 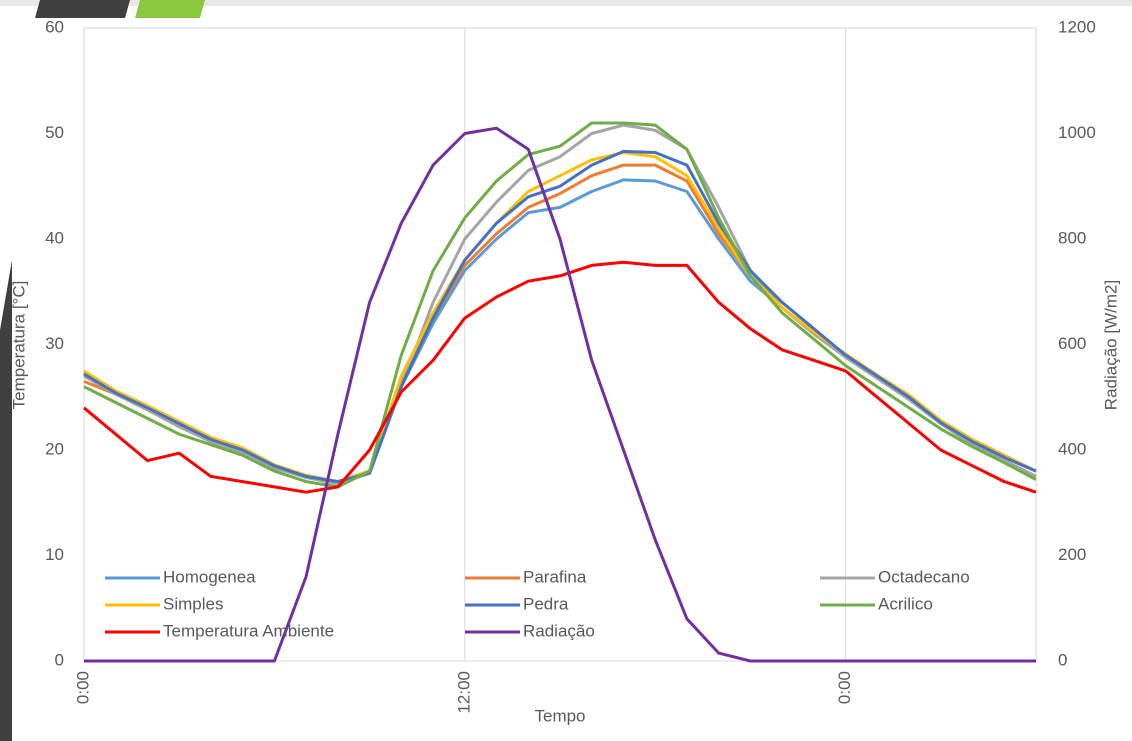 What do you see at coordinates (1072, 554) in the screenshot?
I see `y2-tick-label: 200` at bounding box center [1072, 554].